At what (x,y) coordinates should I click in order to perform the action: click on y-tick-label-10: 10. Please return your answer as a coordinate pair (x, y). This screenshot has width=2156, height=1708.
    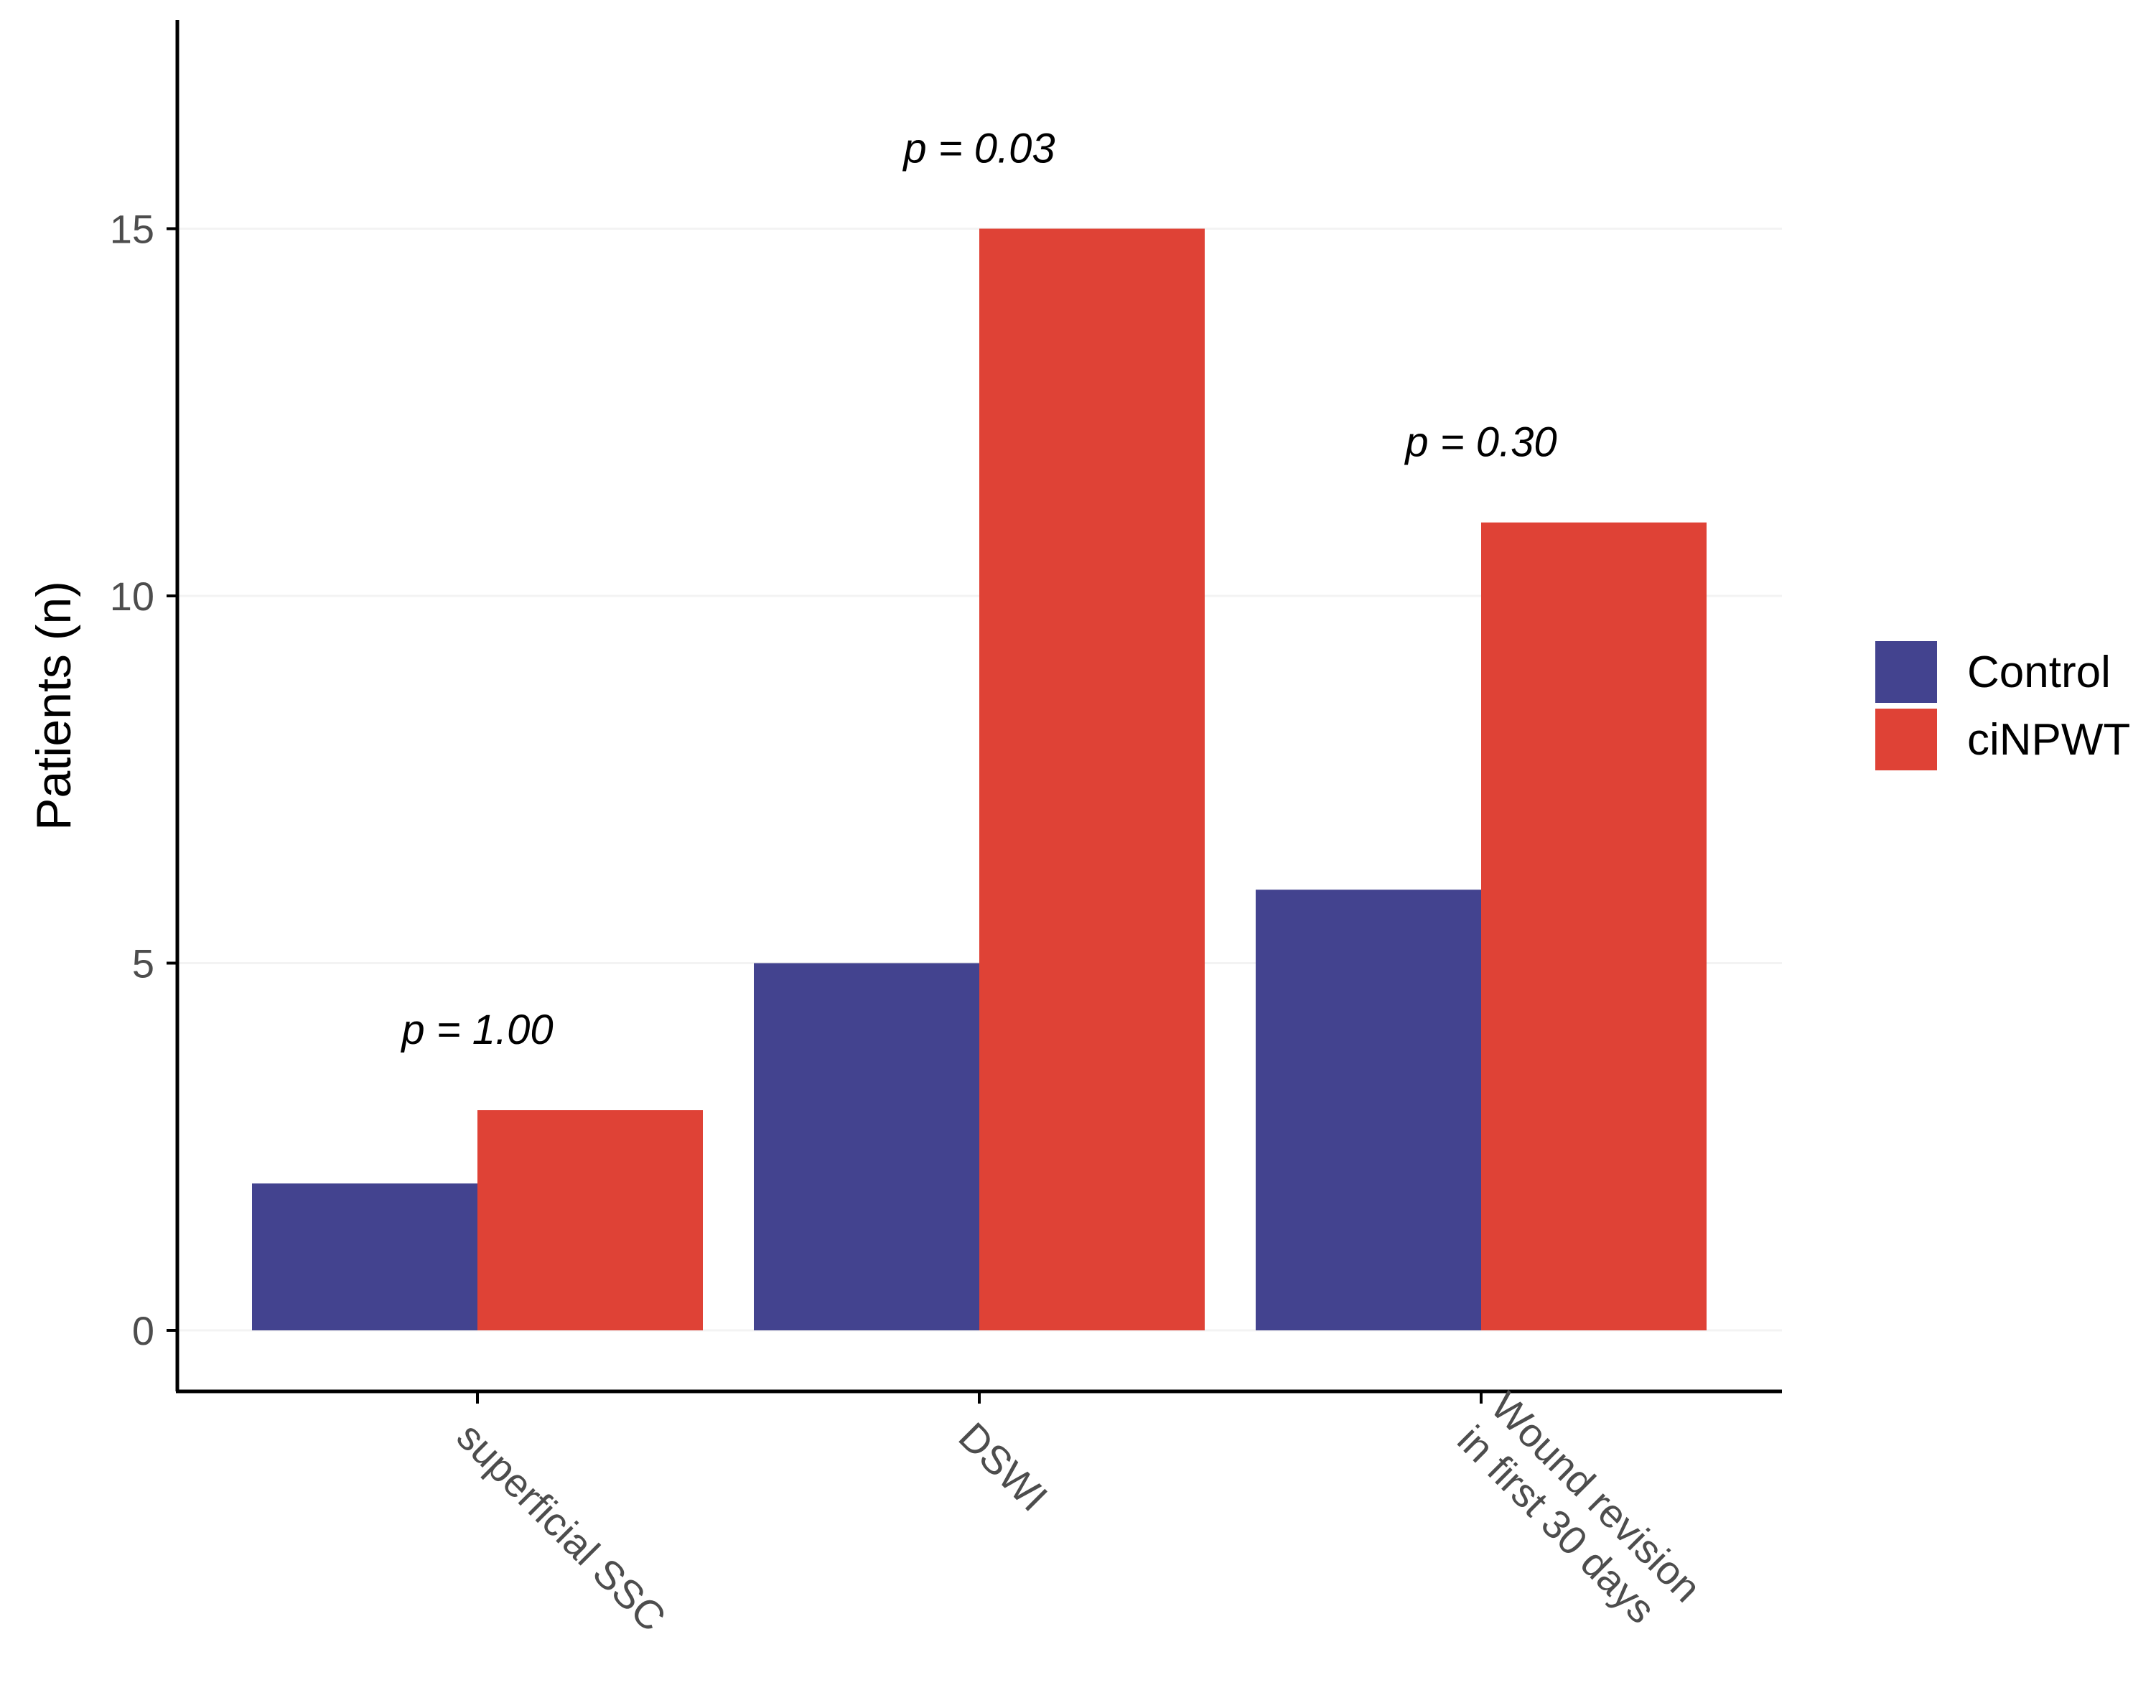
    Looking at the image, I should click on (132, 596).